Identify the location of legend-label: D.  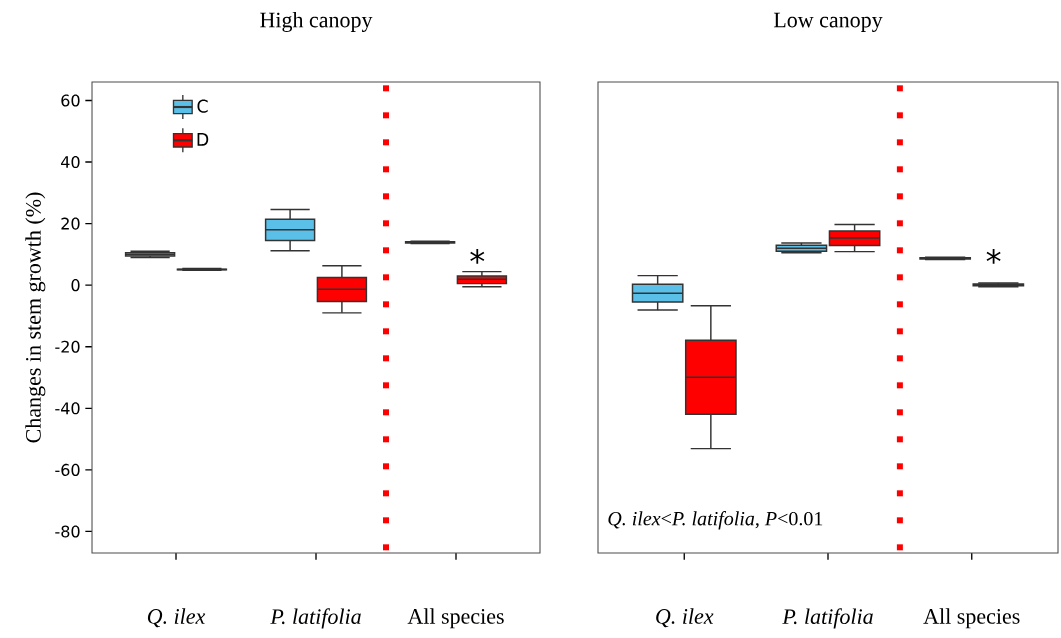
(203, 139).